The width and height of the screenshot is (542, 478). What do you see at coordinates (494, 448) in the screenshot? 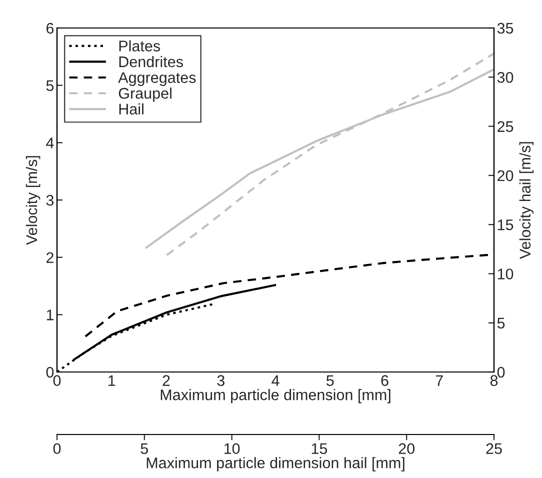
I see `x2-tick-label: 25` at bounding box center [494, 448].